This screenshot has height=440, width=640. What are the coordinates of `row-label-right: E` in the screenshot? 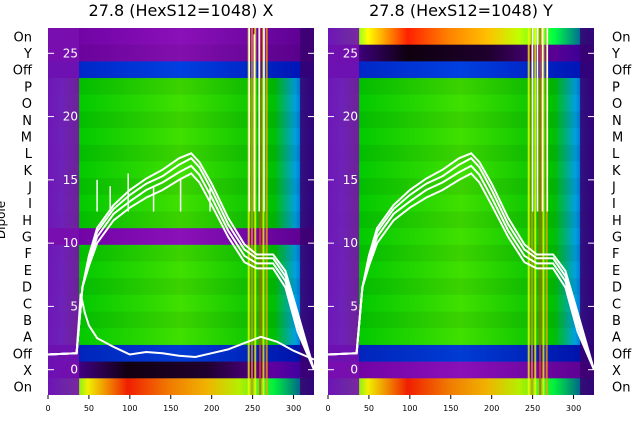 It's located at (616, 271).